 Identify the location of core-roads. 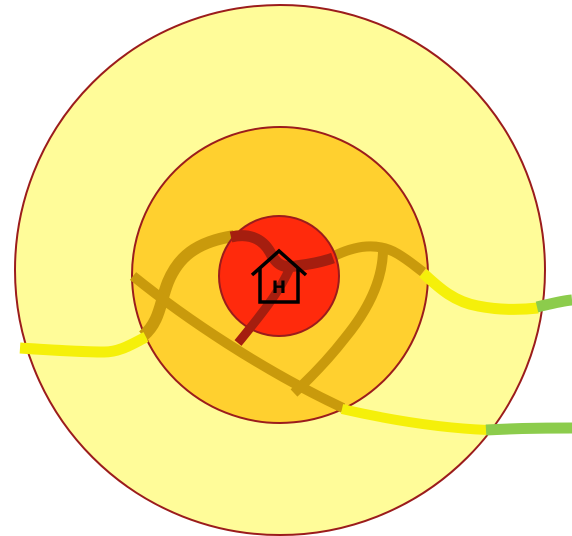
(282, 288).